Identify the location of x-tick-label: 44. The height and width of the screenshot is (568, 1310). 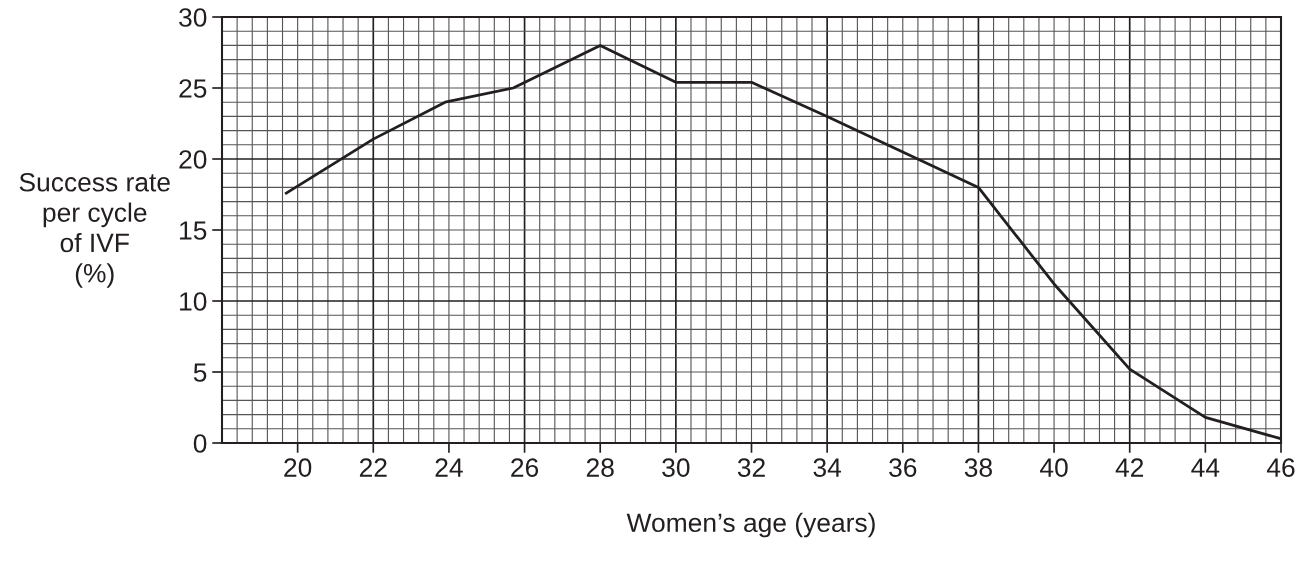
(1205, 467).